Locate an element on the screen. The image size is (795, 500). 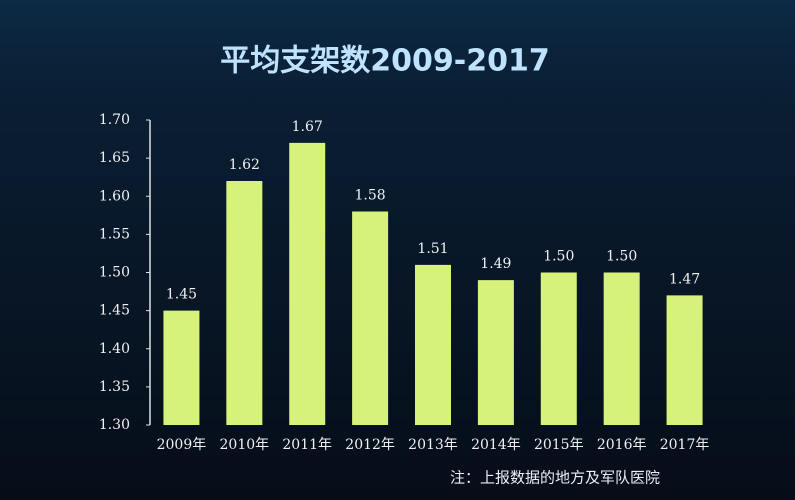
value-label: 1.58 is located at coordinates (370, 196).